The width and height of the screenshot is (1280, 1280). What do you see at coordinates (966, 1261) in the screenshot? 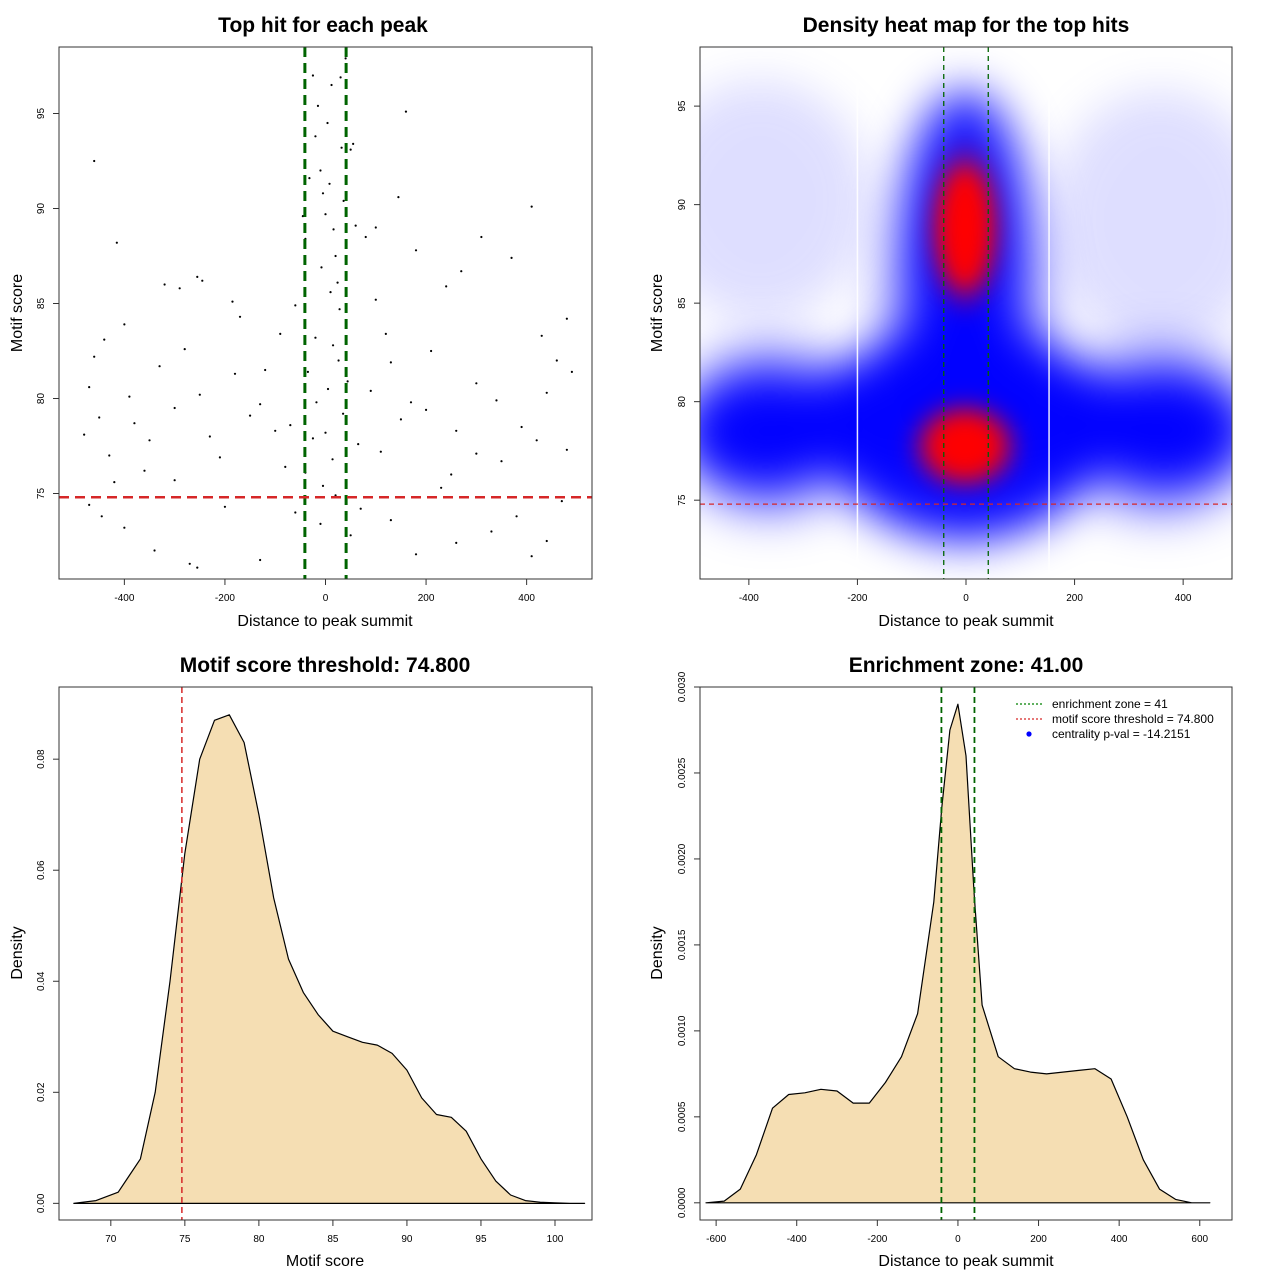
I see `enrichment-xlabel: Distance to peak summit` at bounding box center [966, 1261].